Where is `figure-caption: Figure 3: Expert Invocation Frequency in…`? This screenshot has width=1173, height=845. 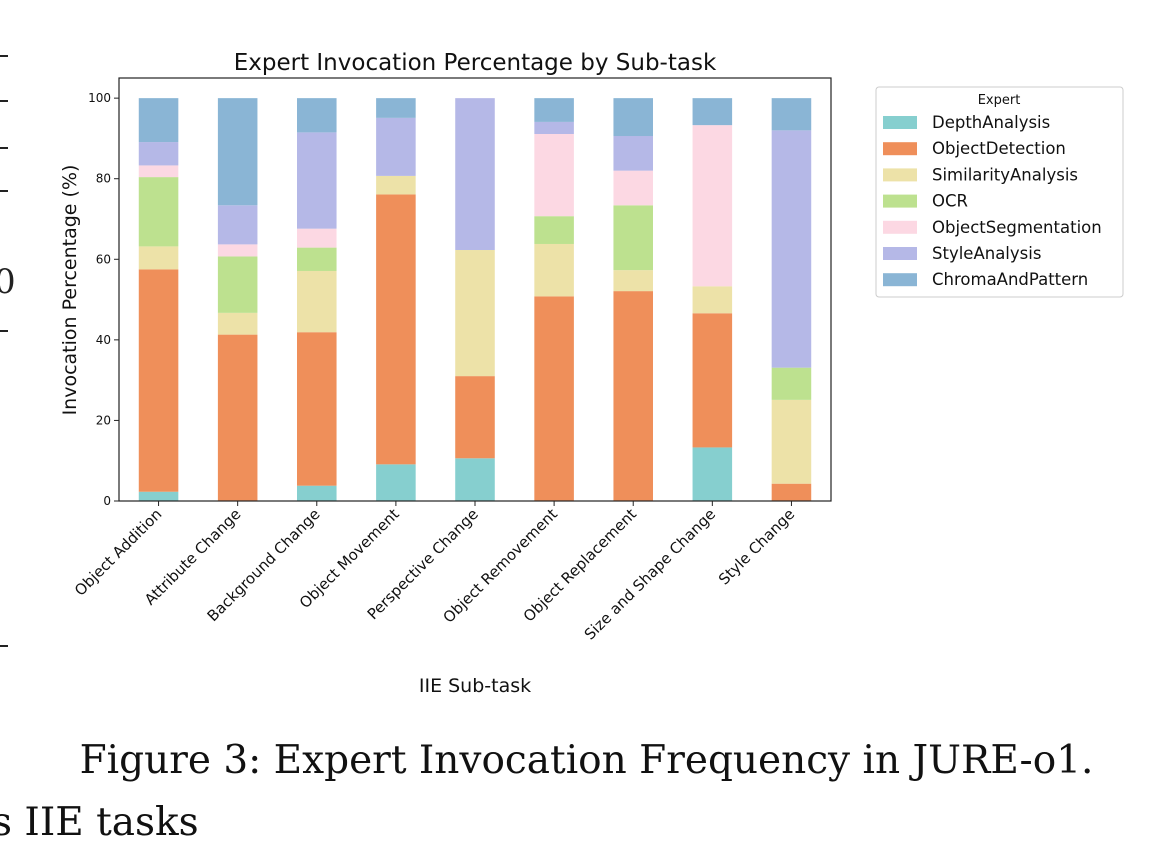
figure-caption: Figure 3: Expert Invocation Frequency in… is located at coordinates (586, 760).